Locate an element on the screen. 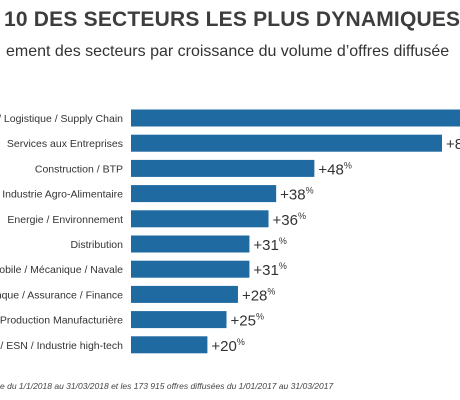  category-label: Industrie Agro-Alimentaire is located at coordinates (62, 195).